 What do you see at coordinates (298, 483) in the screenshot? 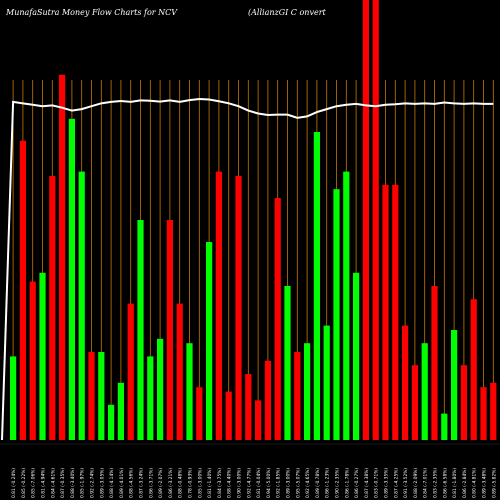
I see `x-tick-label: 0.95 (-5.07%)` at bounding box center [298, 483].